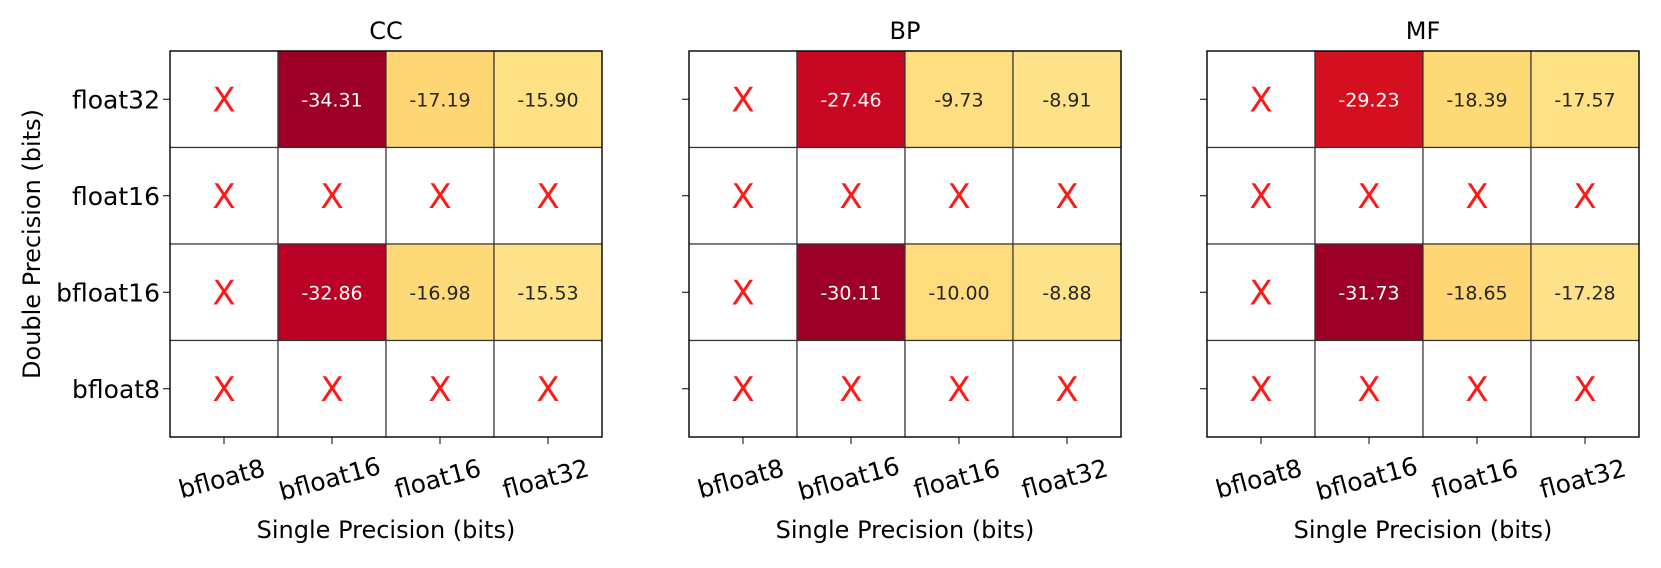  What do you see at coordinates (1066, 100) in the screenshot?
I see `cell-value-label: -8.91` at bounding box center [1066, 100].